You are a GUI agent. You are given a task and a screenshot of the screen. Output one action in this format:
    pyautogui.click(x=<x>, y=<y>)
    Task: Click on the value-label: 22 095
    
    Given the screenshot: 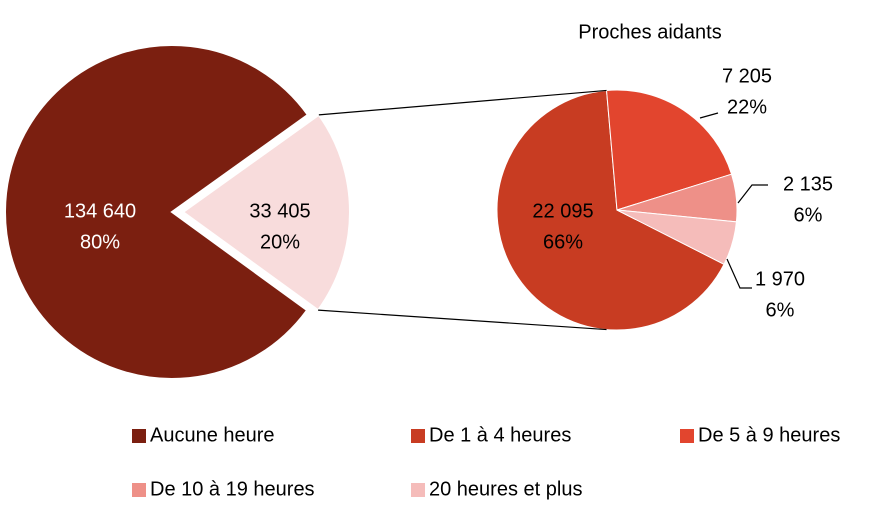 What is the action you would take?
    pyautogui.click(x=562, y=211)
    